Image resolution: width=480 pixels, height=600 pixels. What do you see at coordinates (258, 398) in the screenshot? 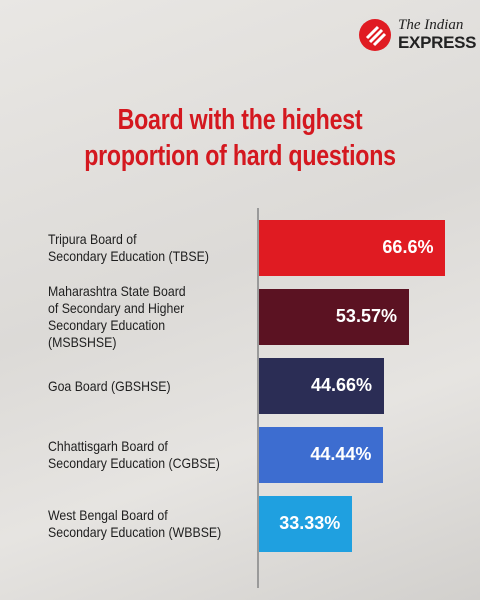
I see `axis-line` at bounding box center [258, 398].